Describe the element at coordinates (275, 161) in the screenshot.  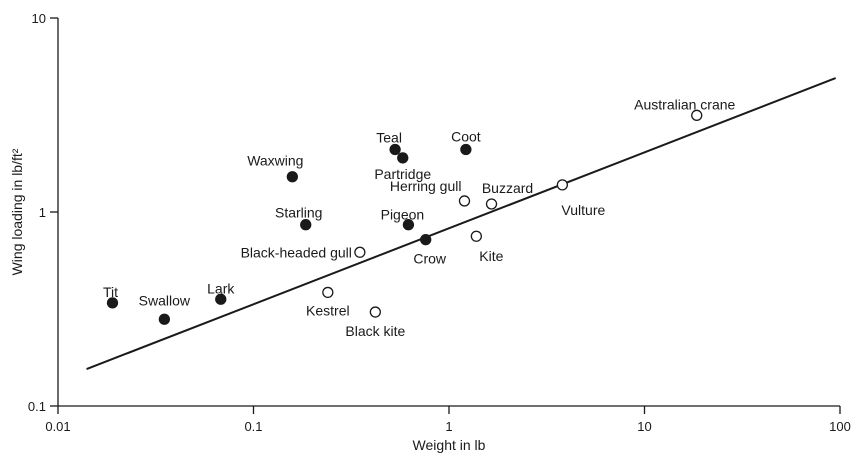
I see `point-label: Waxwing` at that location.